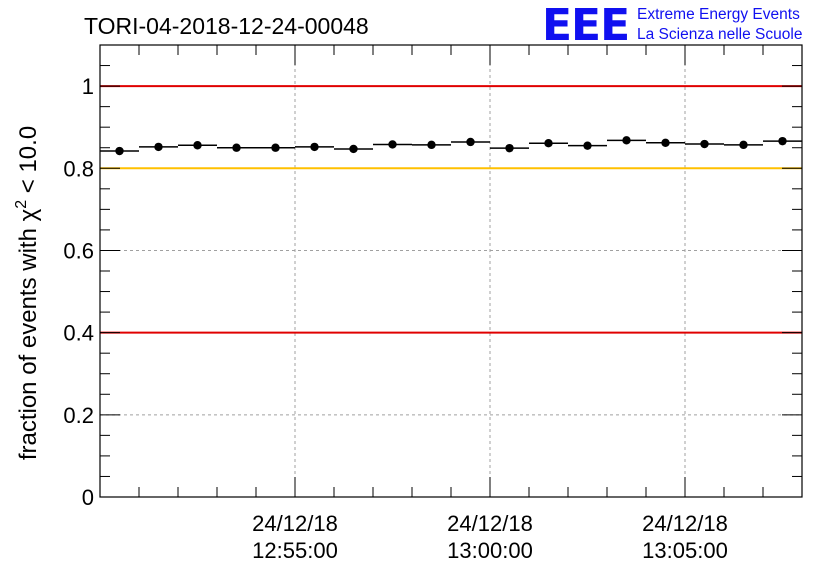 The image size is (836, 572). Describe the element at coordinates (78, 292) in the screenshot. I see `y-tick-labels: 0 0.2 0.4 0.6 0.8 1` at that location.